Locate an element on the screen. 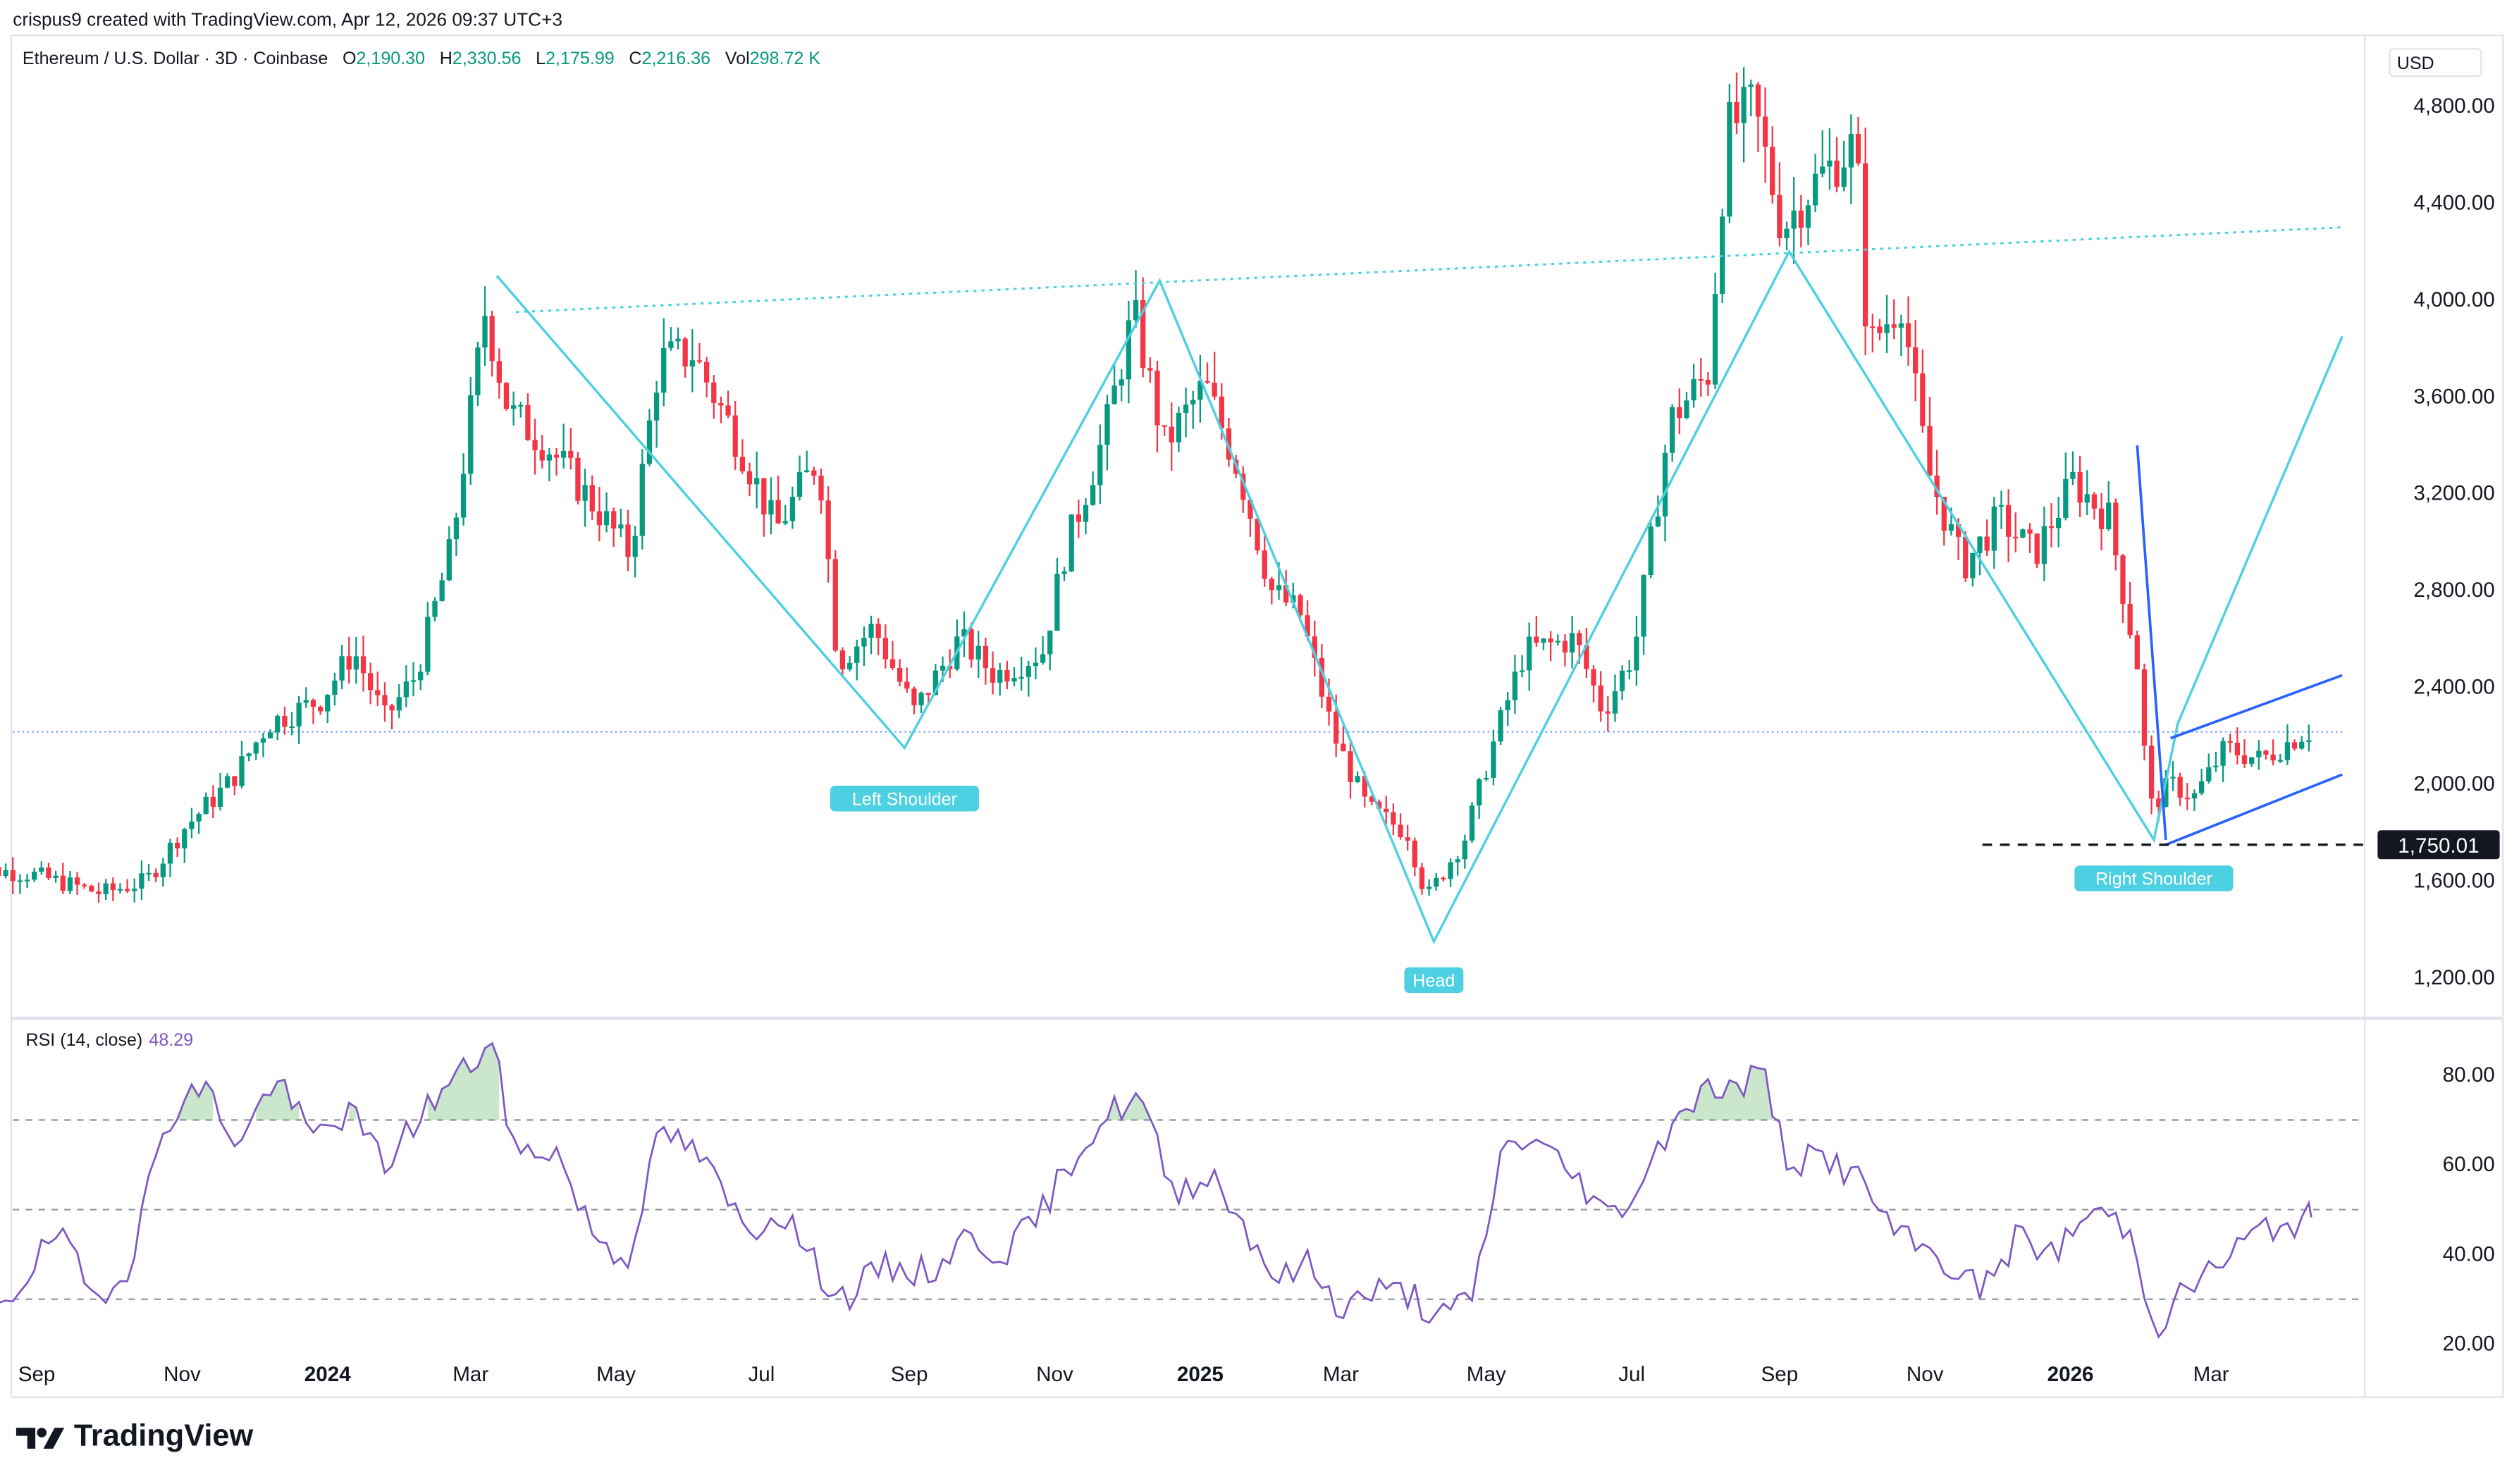  time-tick-label: Mar is located at coordinates (1341, 1374).